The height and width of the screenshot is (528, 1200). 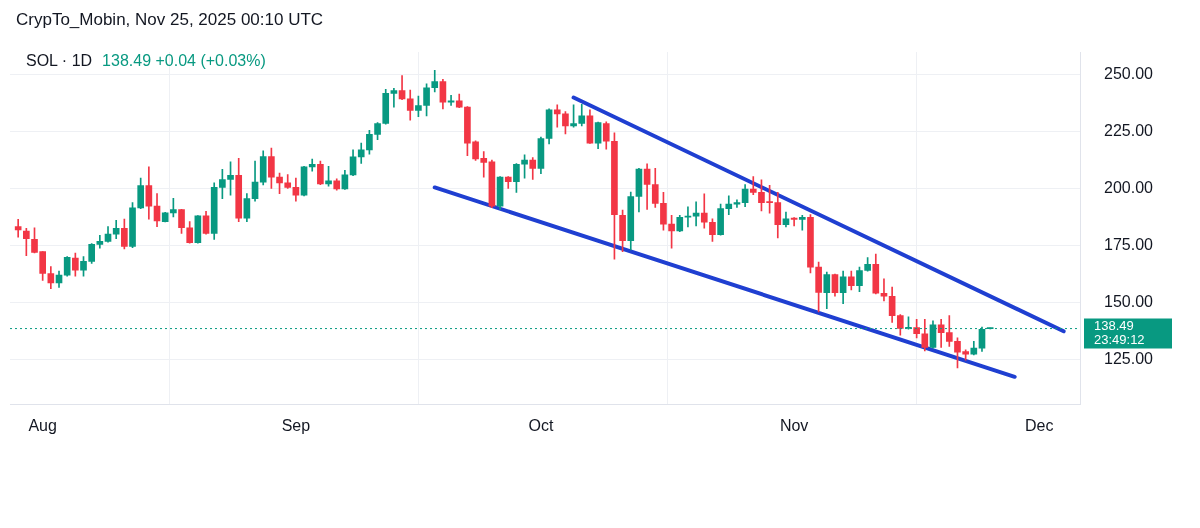 I want to click on x-tick-label: Dec, so click(x=1039, y=425).